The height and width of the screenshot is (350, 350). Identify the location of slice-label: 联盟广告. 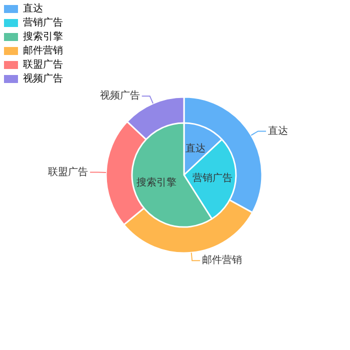
(68, 172).